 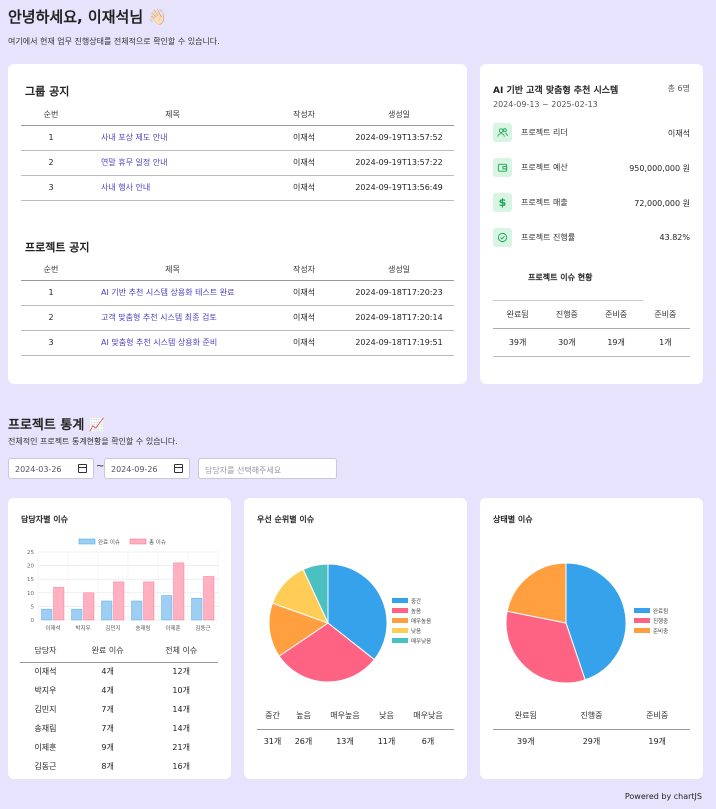 What do you see at coordinates (45, 651) in the screenshot?
I see `col-assignee: 담당자` at bounding box center [45, 651].